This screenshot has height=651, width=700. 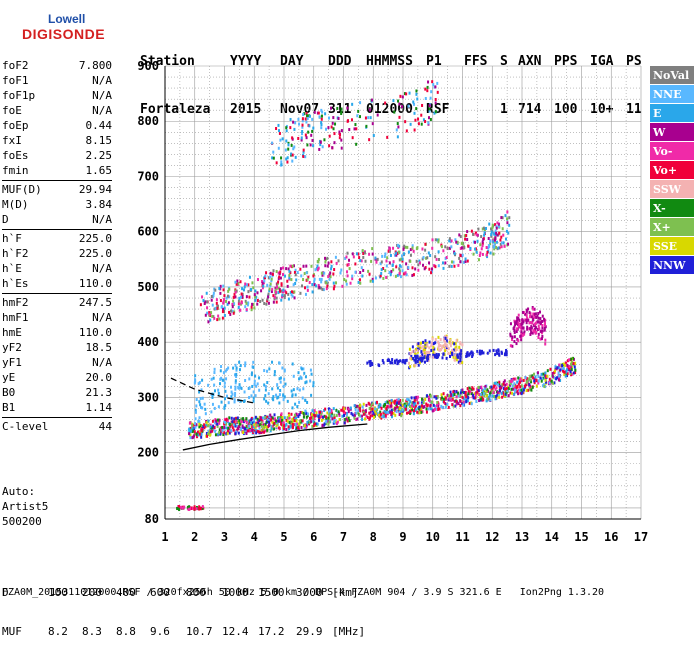 I want to click on param-name: MUF(D), so click(x=22, y=189).